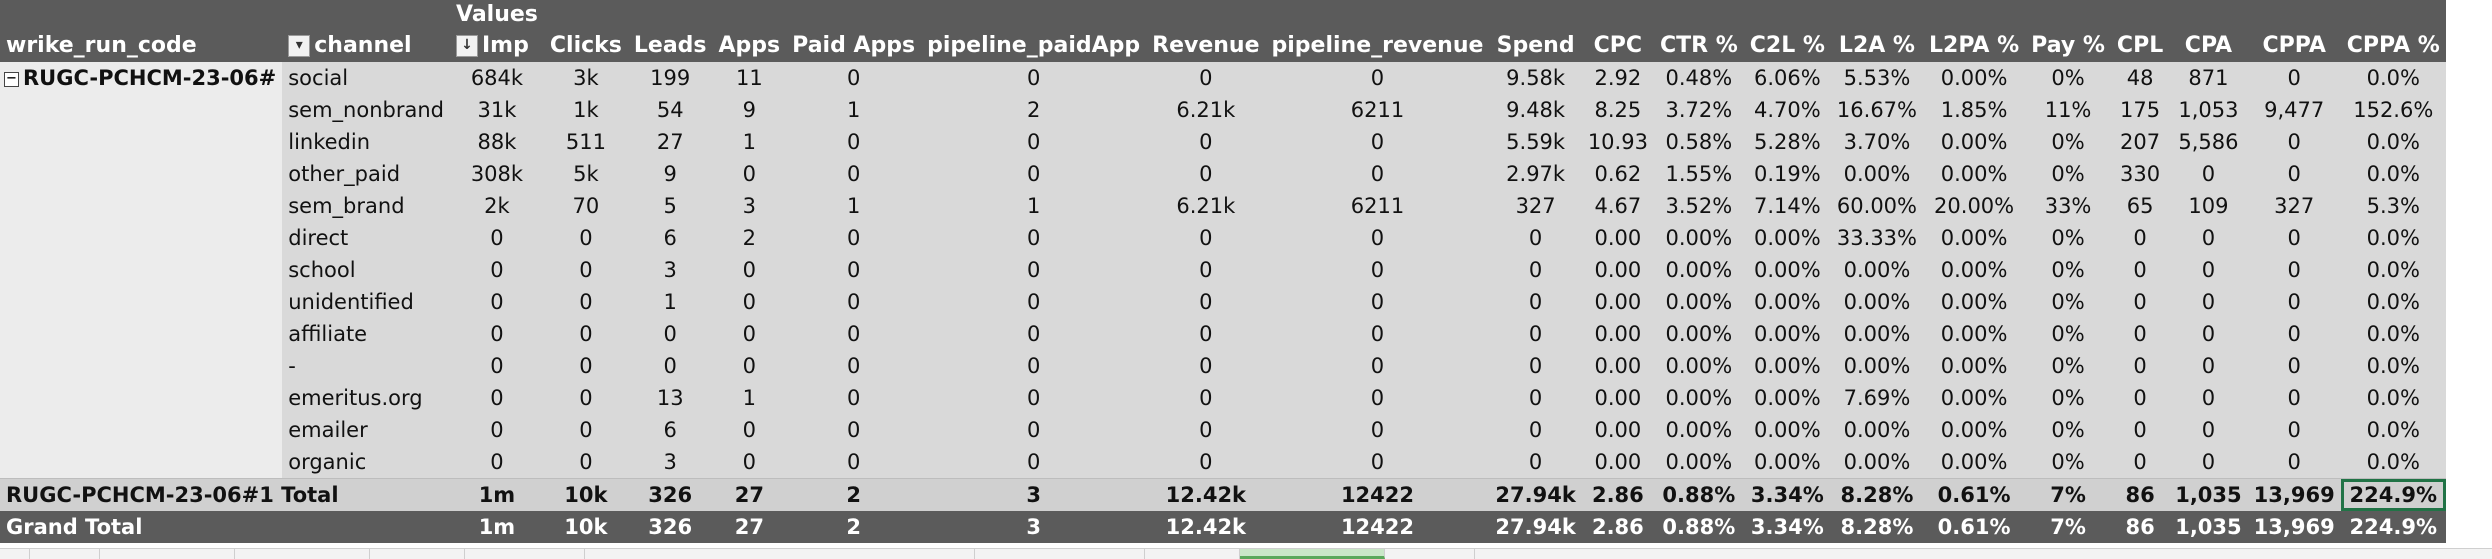 This screenshot has width=2492, height=559. Describe the element at coordinates (497, 494) in the screenshot. I see `total-cell: 1m` at that location.